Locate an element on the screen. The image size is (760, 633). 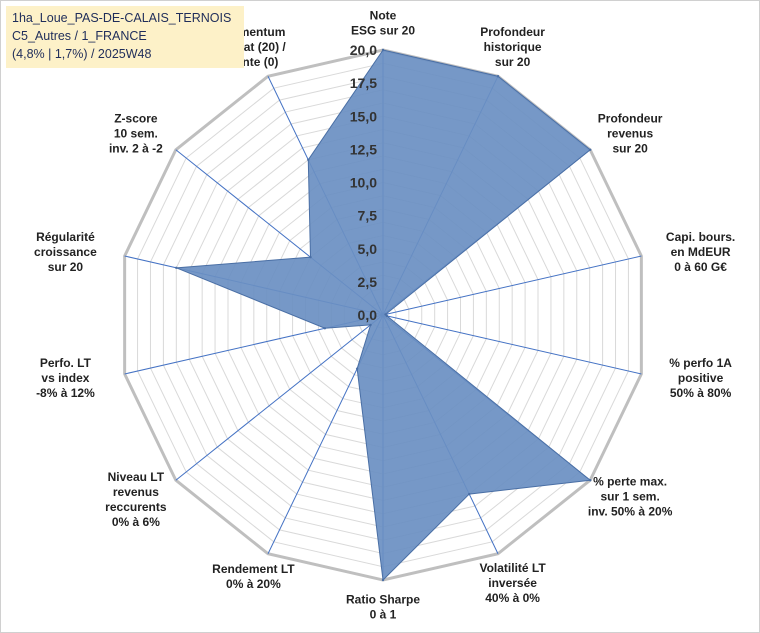
radial-tick-labels: 0,0 2,5 5,0 7,5 10,0 12,5 15,0 17,5 20,0 is located at coordinates (363, 182).